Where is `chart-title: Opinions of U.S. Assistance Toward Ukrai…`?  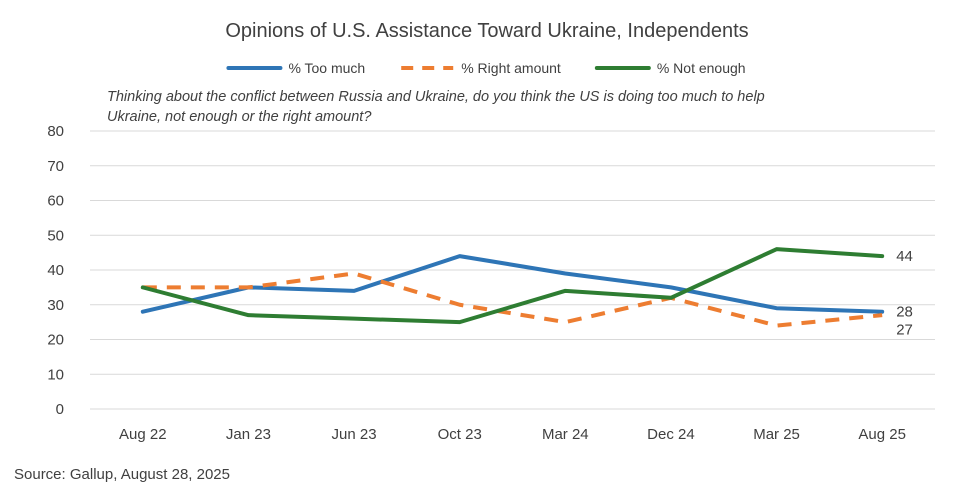 chart-title: Opinions of U.S. Assistance Toward Ukrai… is located at coordinates (486, 31).